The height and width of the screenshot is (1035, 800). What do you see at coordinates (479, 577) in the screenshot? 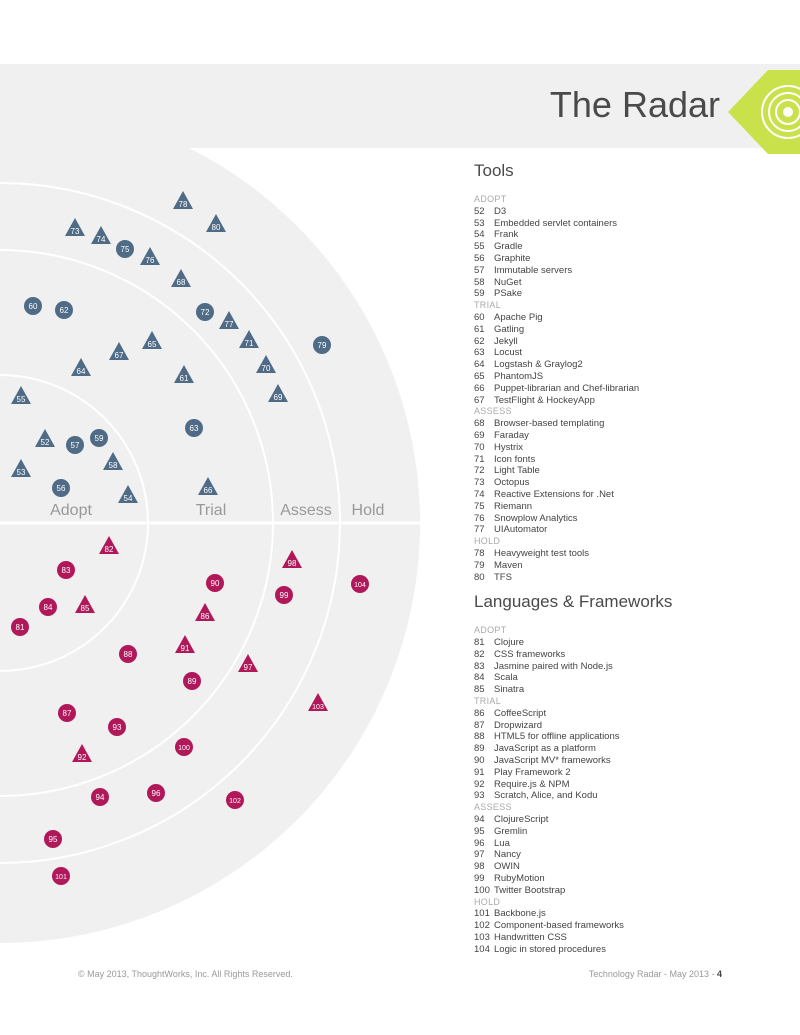
I see `list-item-number: 80` at bounding box center [479, 577].